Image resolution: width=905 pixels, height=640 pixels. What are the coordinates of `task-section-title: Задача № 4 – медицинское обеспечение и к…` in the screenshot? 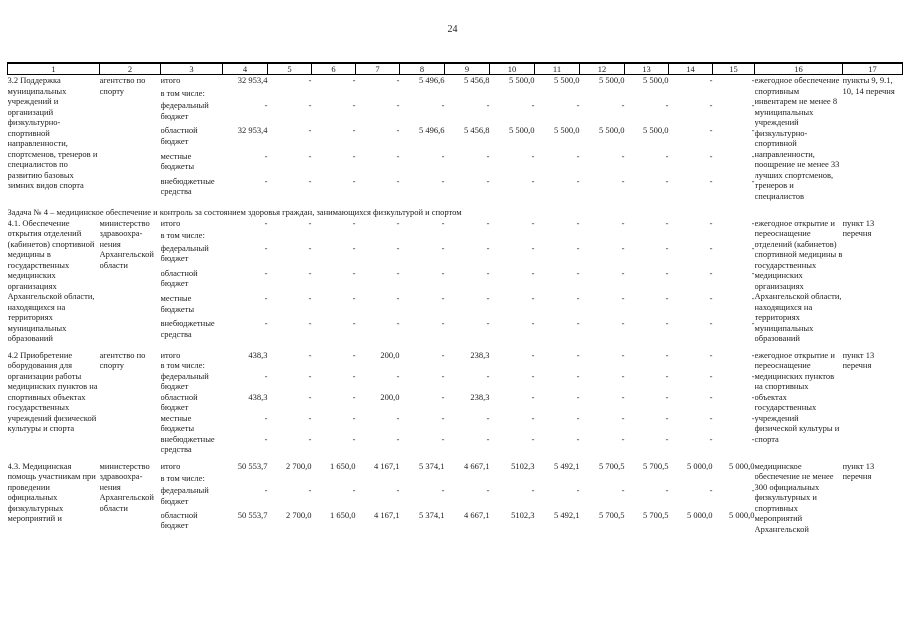 It's located at (234, 212).